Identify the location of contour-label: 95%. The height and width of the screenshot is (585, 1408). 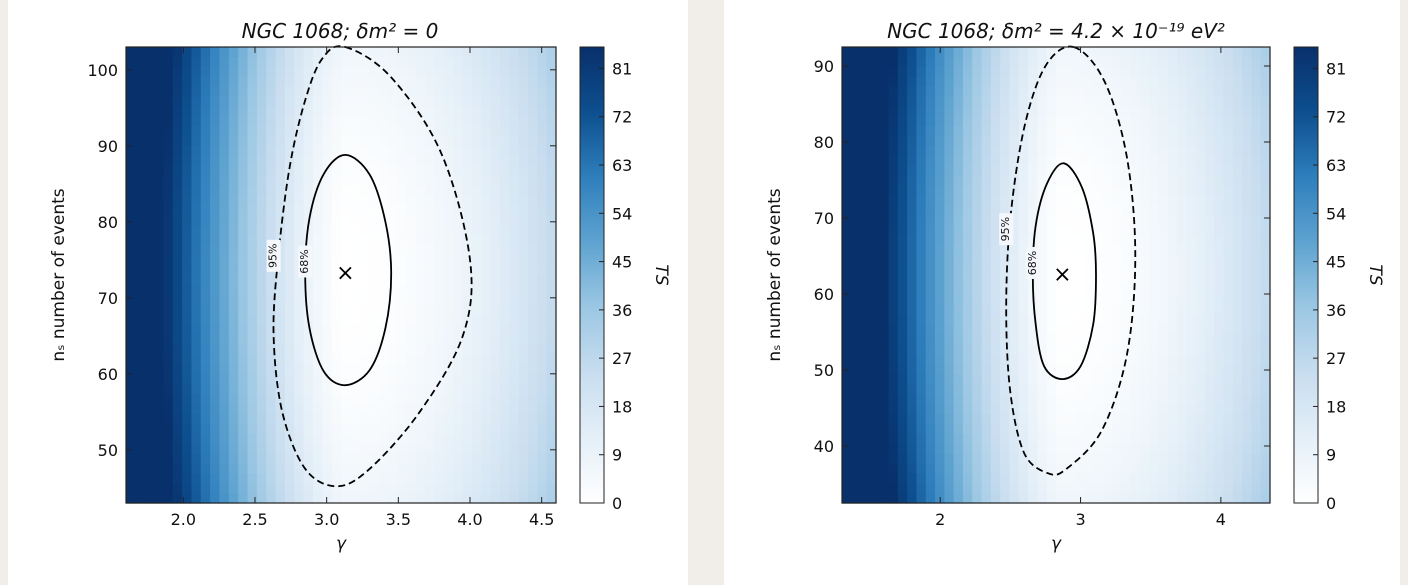
(273, 256).